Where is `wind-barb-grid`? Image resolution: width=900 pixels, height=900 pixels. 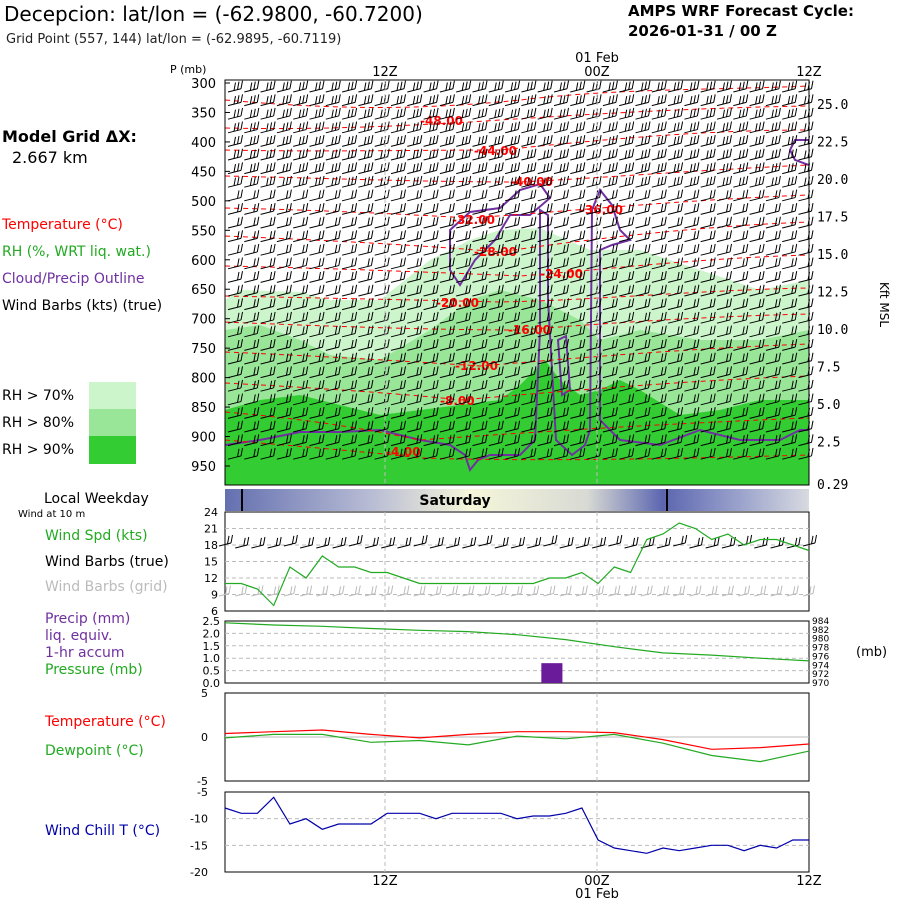 wind-barb-grid is located at coordinates (694, 595).